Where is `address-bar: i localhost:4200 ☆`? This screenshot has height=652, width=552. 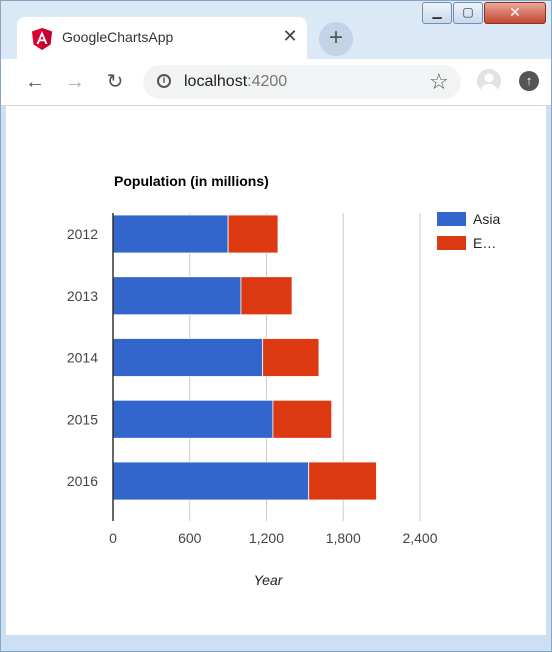
address-bar: i localhost:4200 ☆ is located at coordinates (302, 82).